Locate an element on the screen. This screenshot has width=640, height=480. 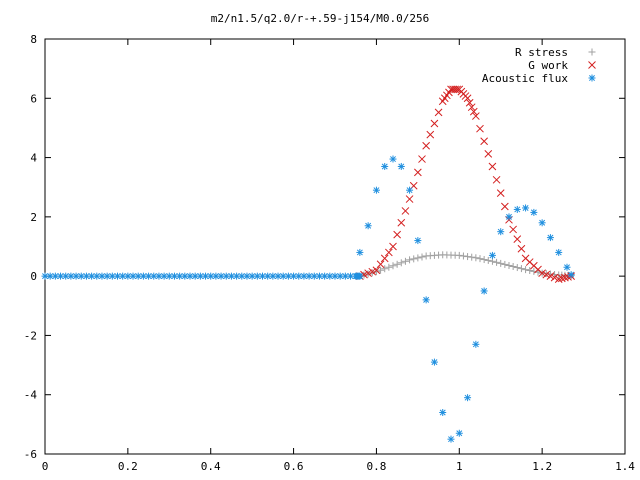
x-tick-label: 0.2 is located at coordinates (128, 466).